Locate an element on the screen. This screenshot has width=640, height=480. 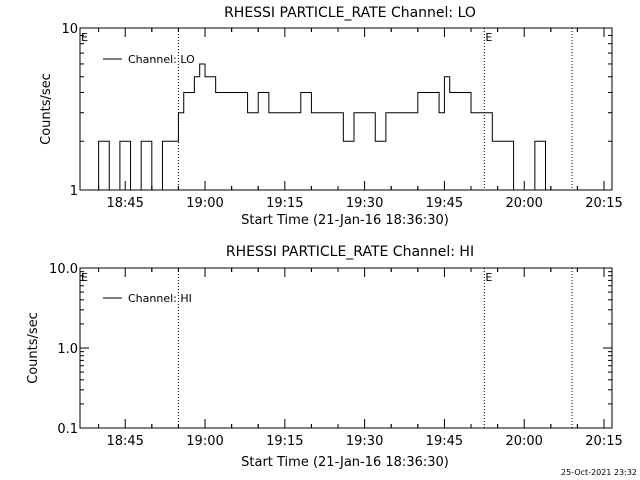
x-tick-label-lo: 19:00 is located at coordinates (204, 203).